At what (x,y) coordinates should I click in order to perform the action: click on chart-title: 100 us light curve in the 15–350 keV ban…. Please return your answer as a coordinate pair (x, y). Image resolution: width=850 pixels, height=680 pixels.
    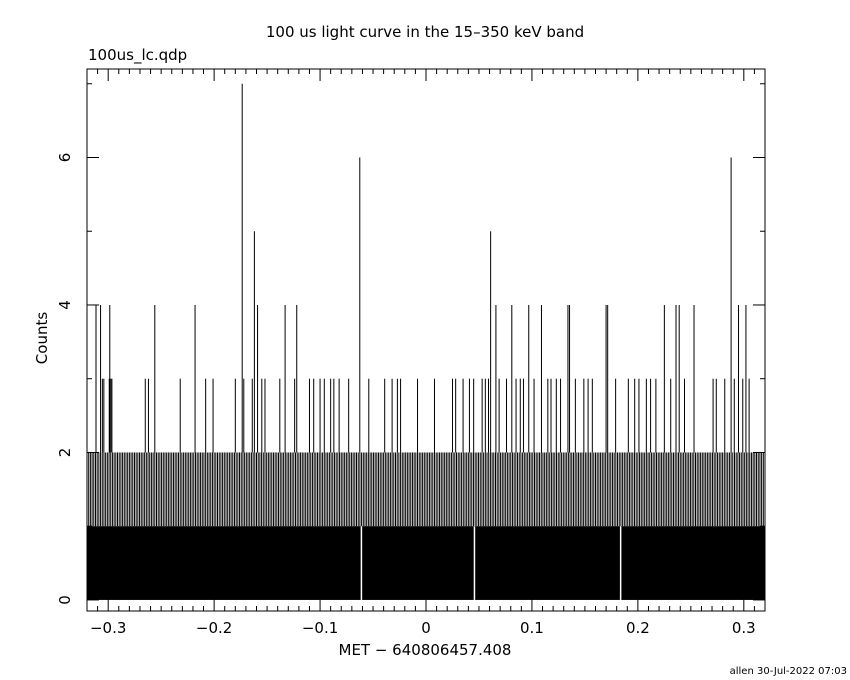
    Looking at the image, I should click on (425, 32).